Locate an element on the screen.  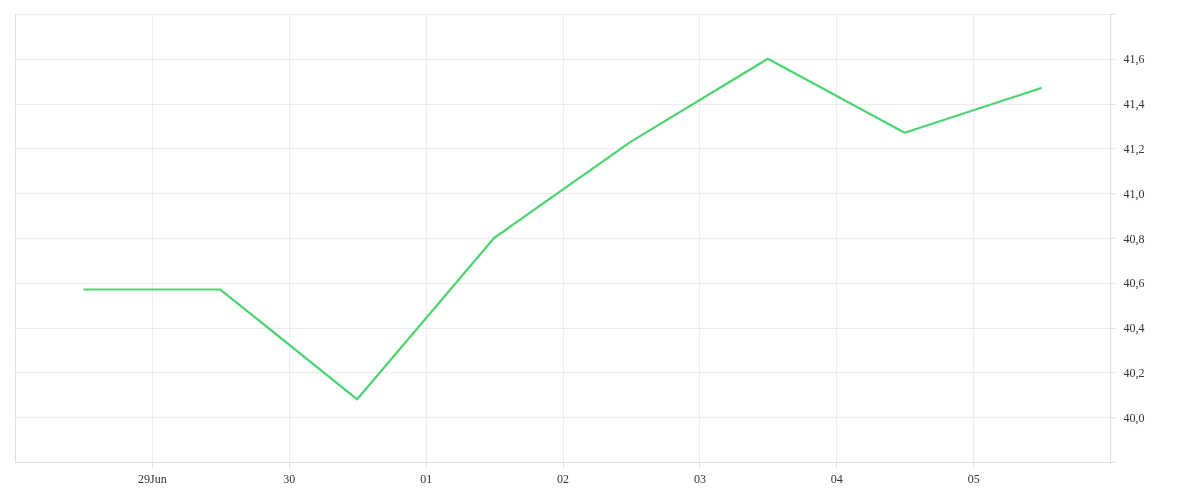
x-tick-label: 03 is located at coordinates (699, 478).